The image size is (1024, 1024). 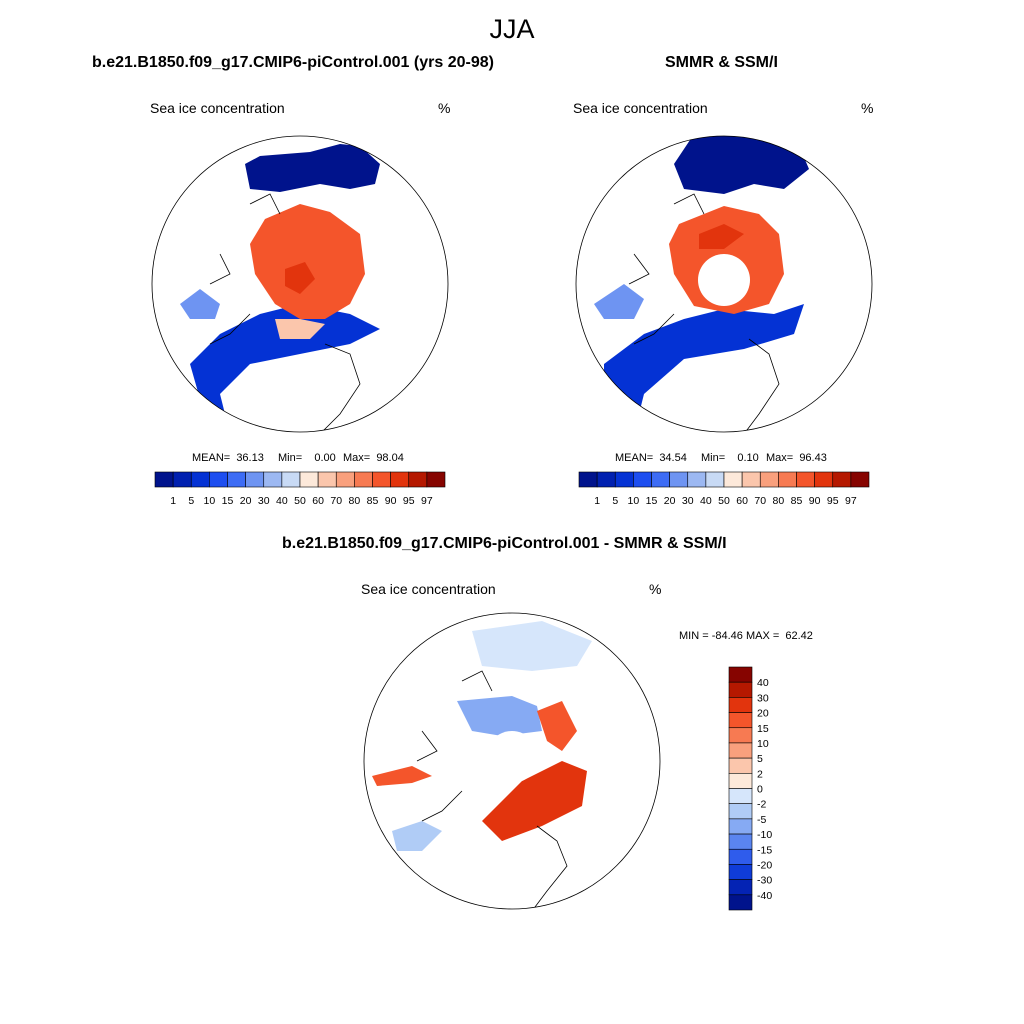 I want to click on panel-3-stats-minmax: MIN = -84.46 MAX = 62.42, so click(x=746, y=636).